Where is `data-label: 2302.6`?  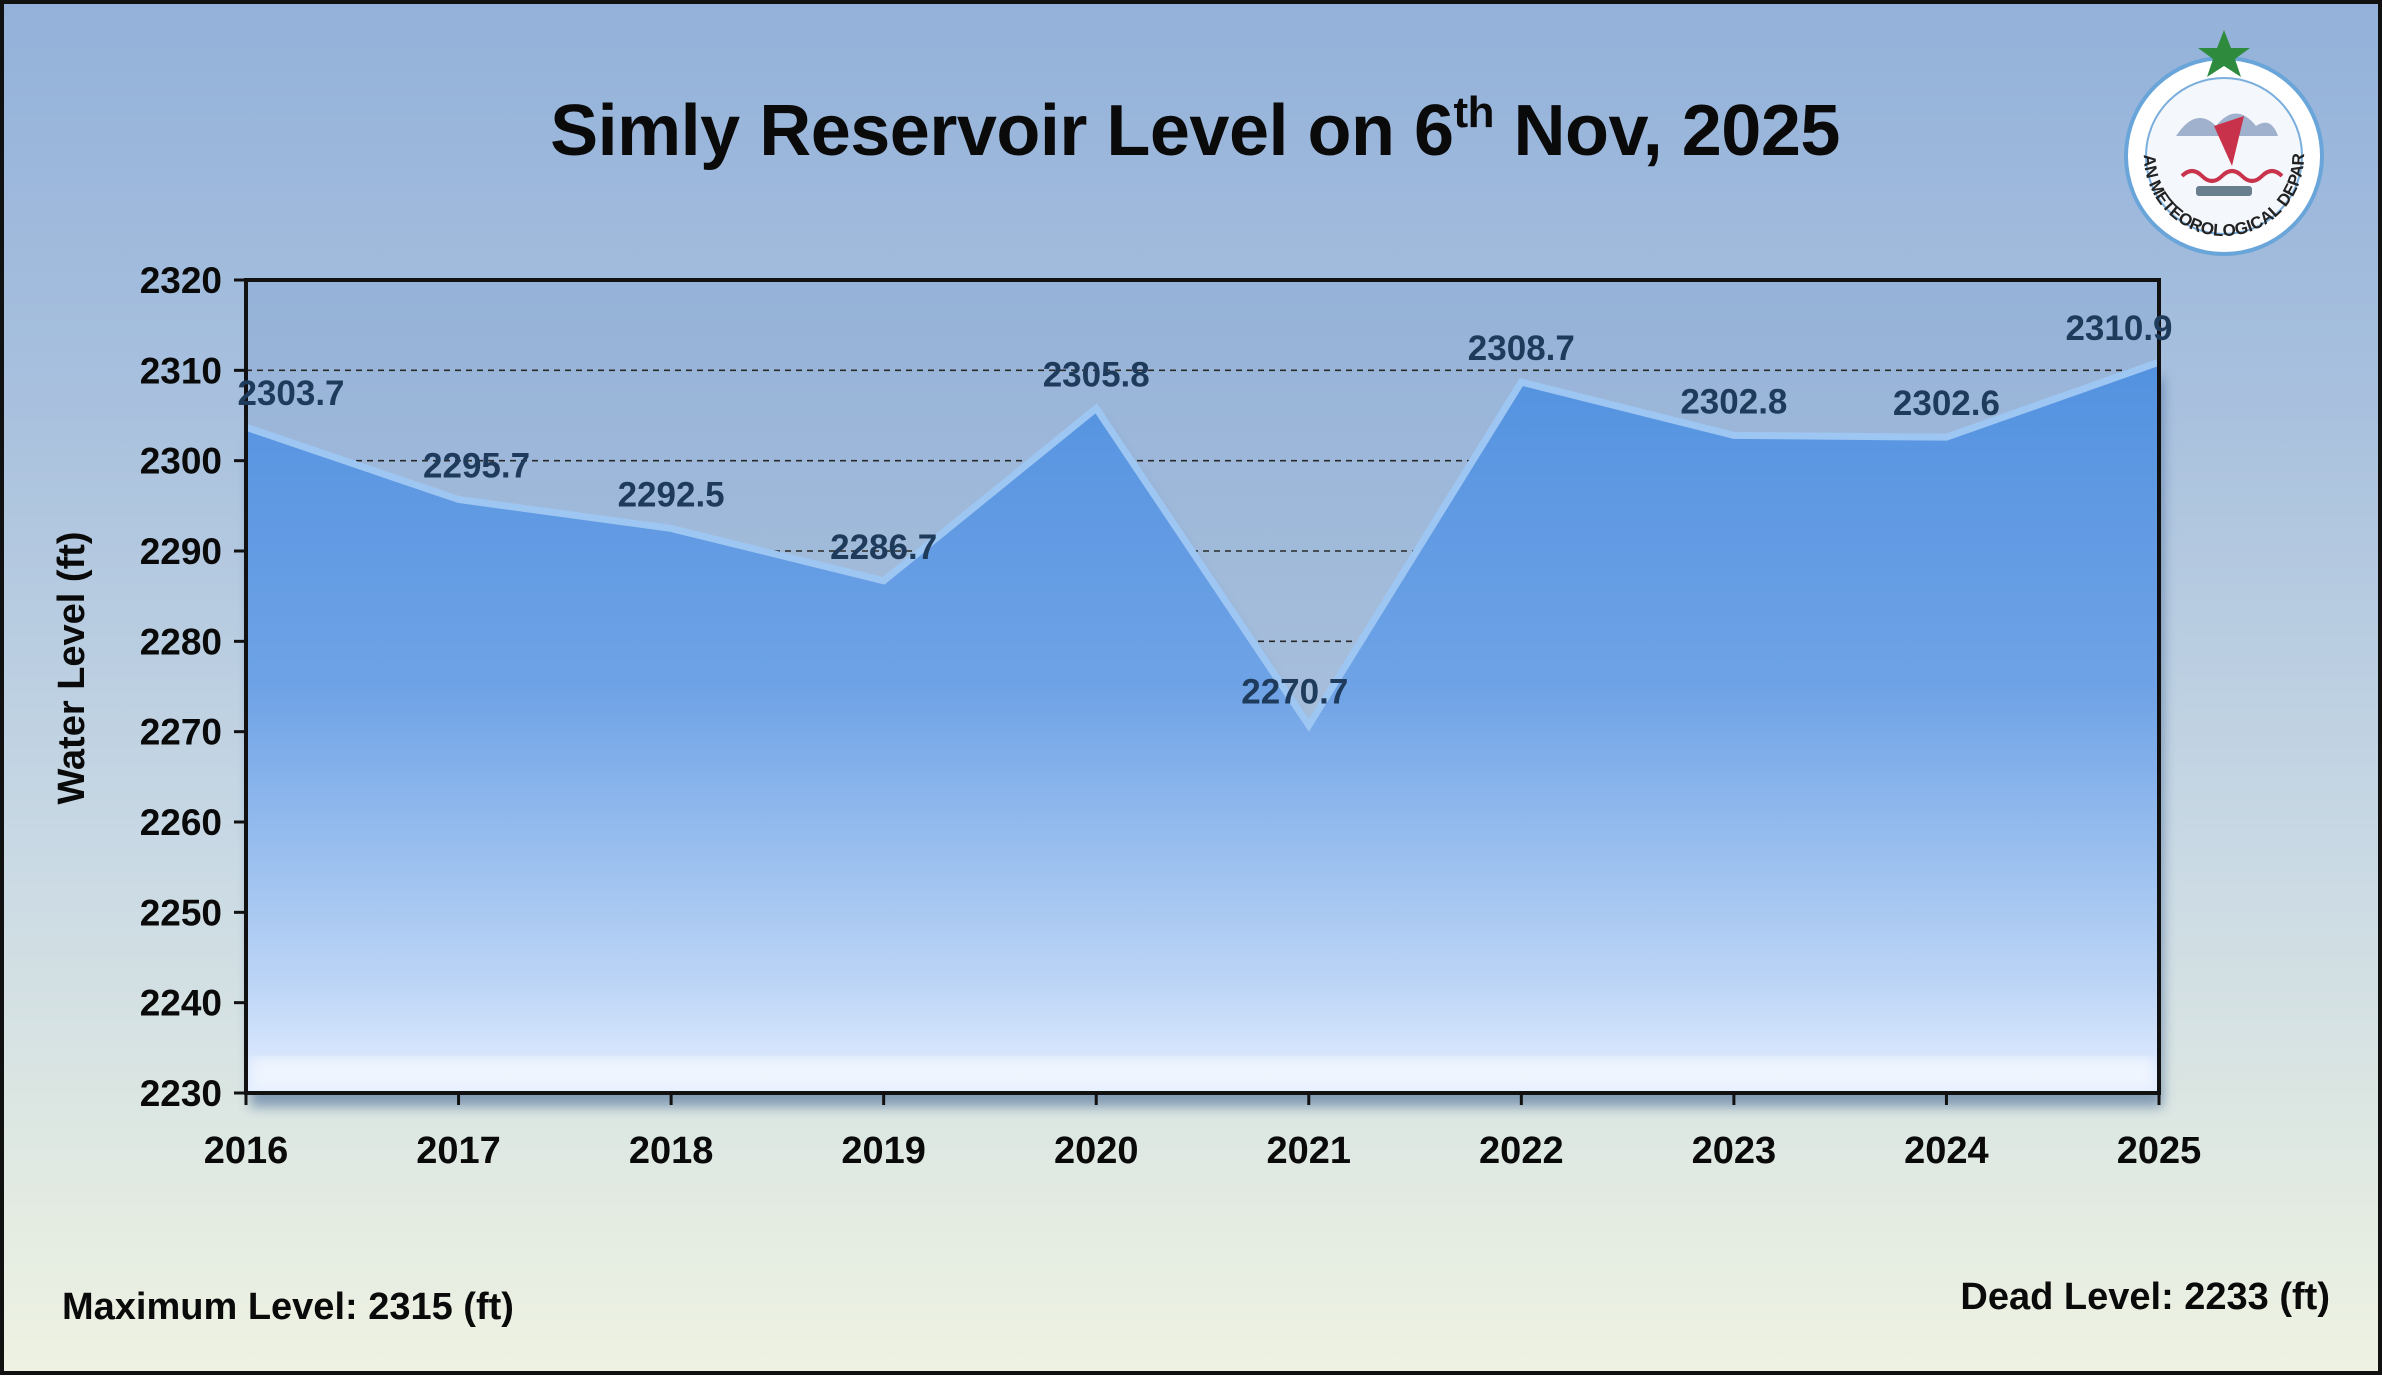
data-label: 2302.6 is located at coordinates (1946, 403).